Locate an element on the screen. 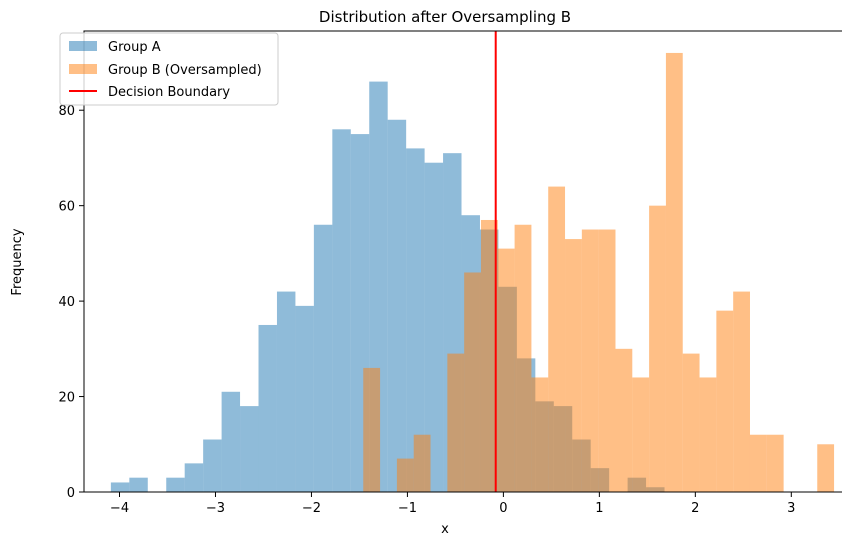 The image size is (842, 545). x-axis: −4 −3 −2 −1 0 1 2 3 is located at coordinates (452, 504).